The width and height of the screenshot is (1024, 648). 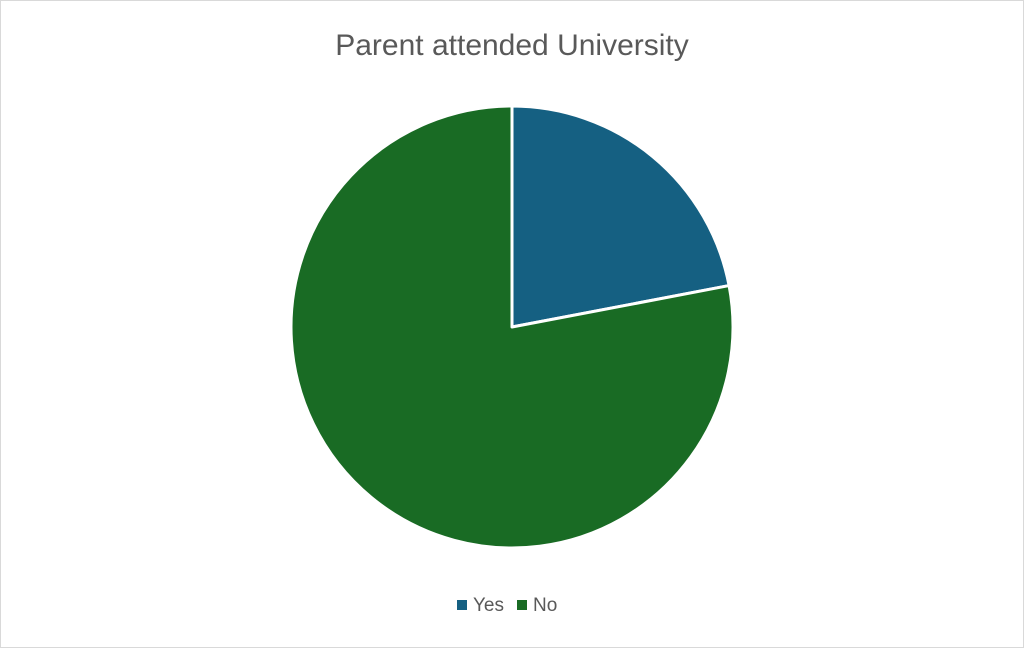 What do you see at coordinates (620, 216) in the screenshot?
I see `pie-slice` at bounding box center [620, 216].